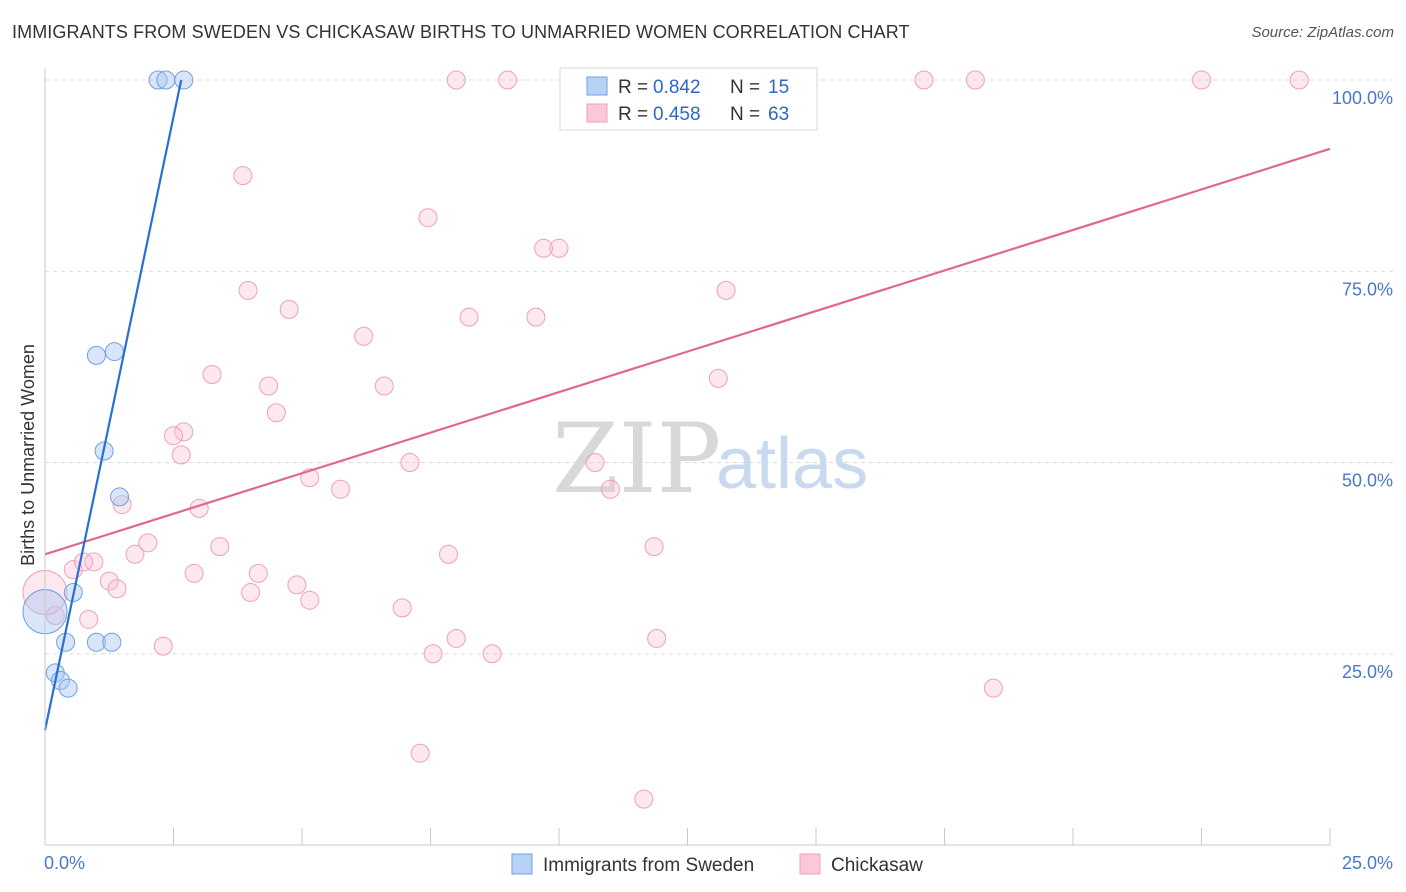  I want to click on y-axis-title: Births to Unmarried Women, so click(28, 455).